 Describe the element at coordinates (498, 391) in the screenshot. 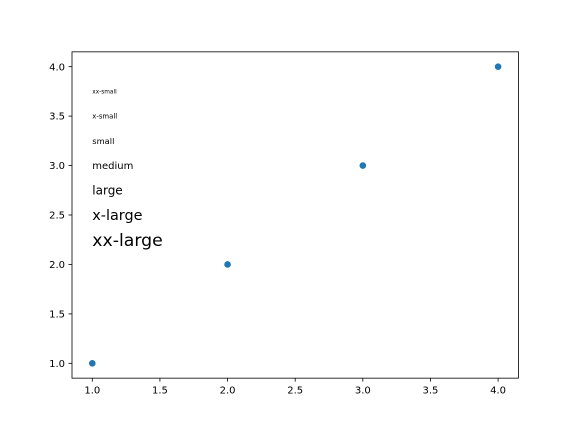

I see `x-tick-label: 4.0` at that location.